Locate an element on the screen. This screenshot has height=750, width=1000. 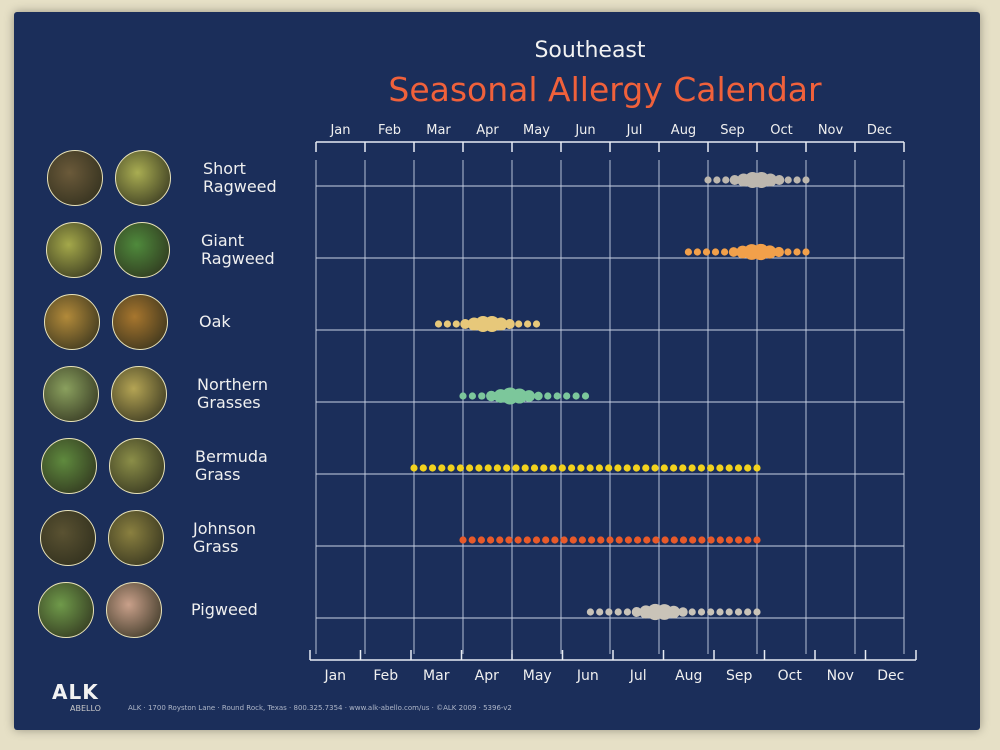
plant-label-line: Grasses is located at coordinates (229, 402).